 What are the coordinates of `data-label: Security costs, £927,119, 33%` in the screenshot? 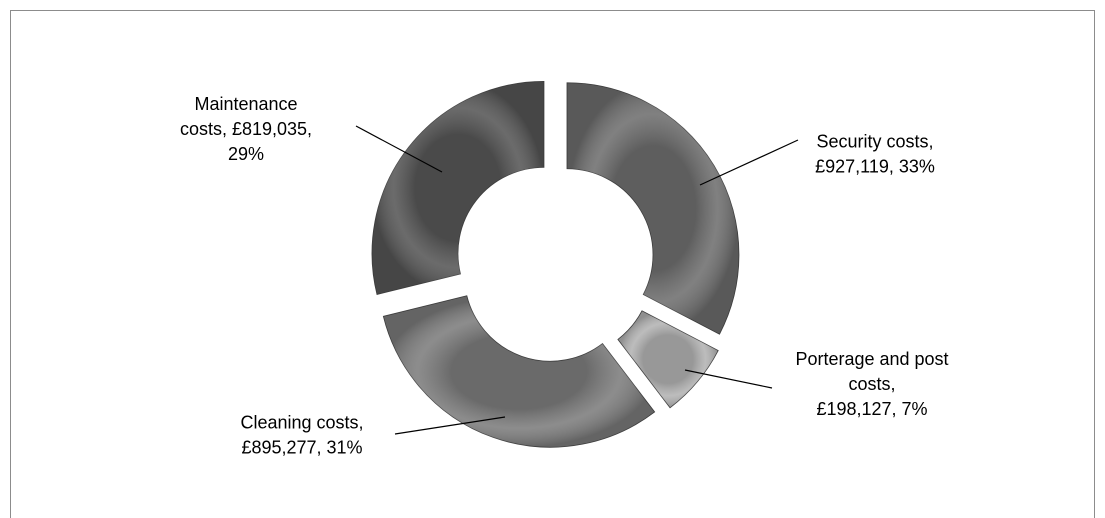 It's located at (875, 153).